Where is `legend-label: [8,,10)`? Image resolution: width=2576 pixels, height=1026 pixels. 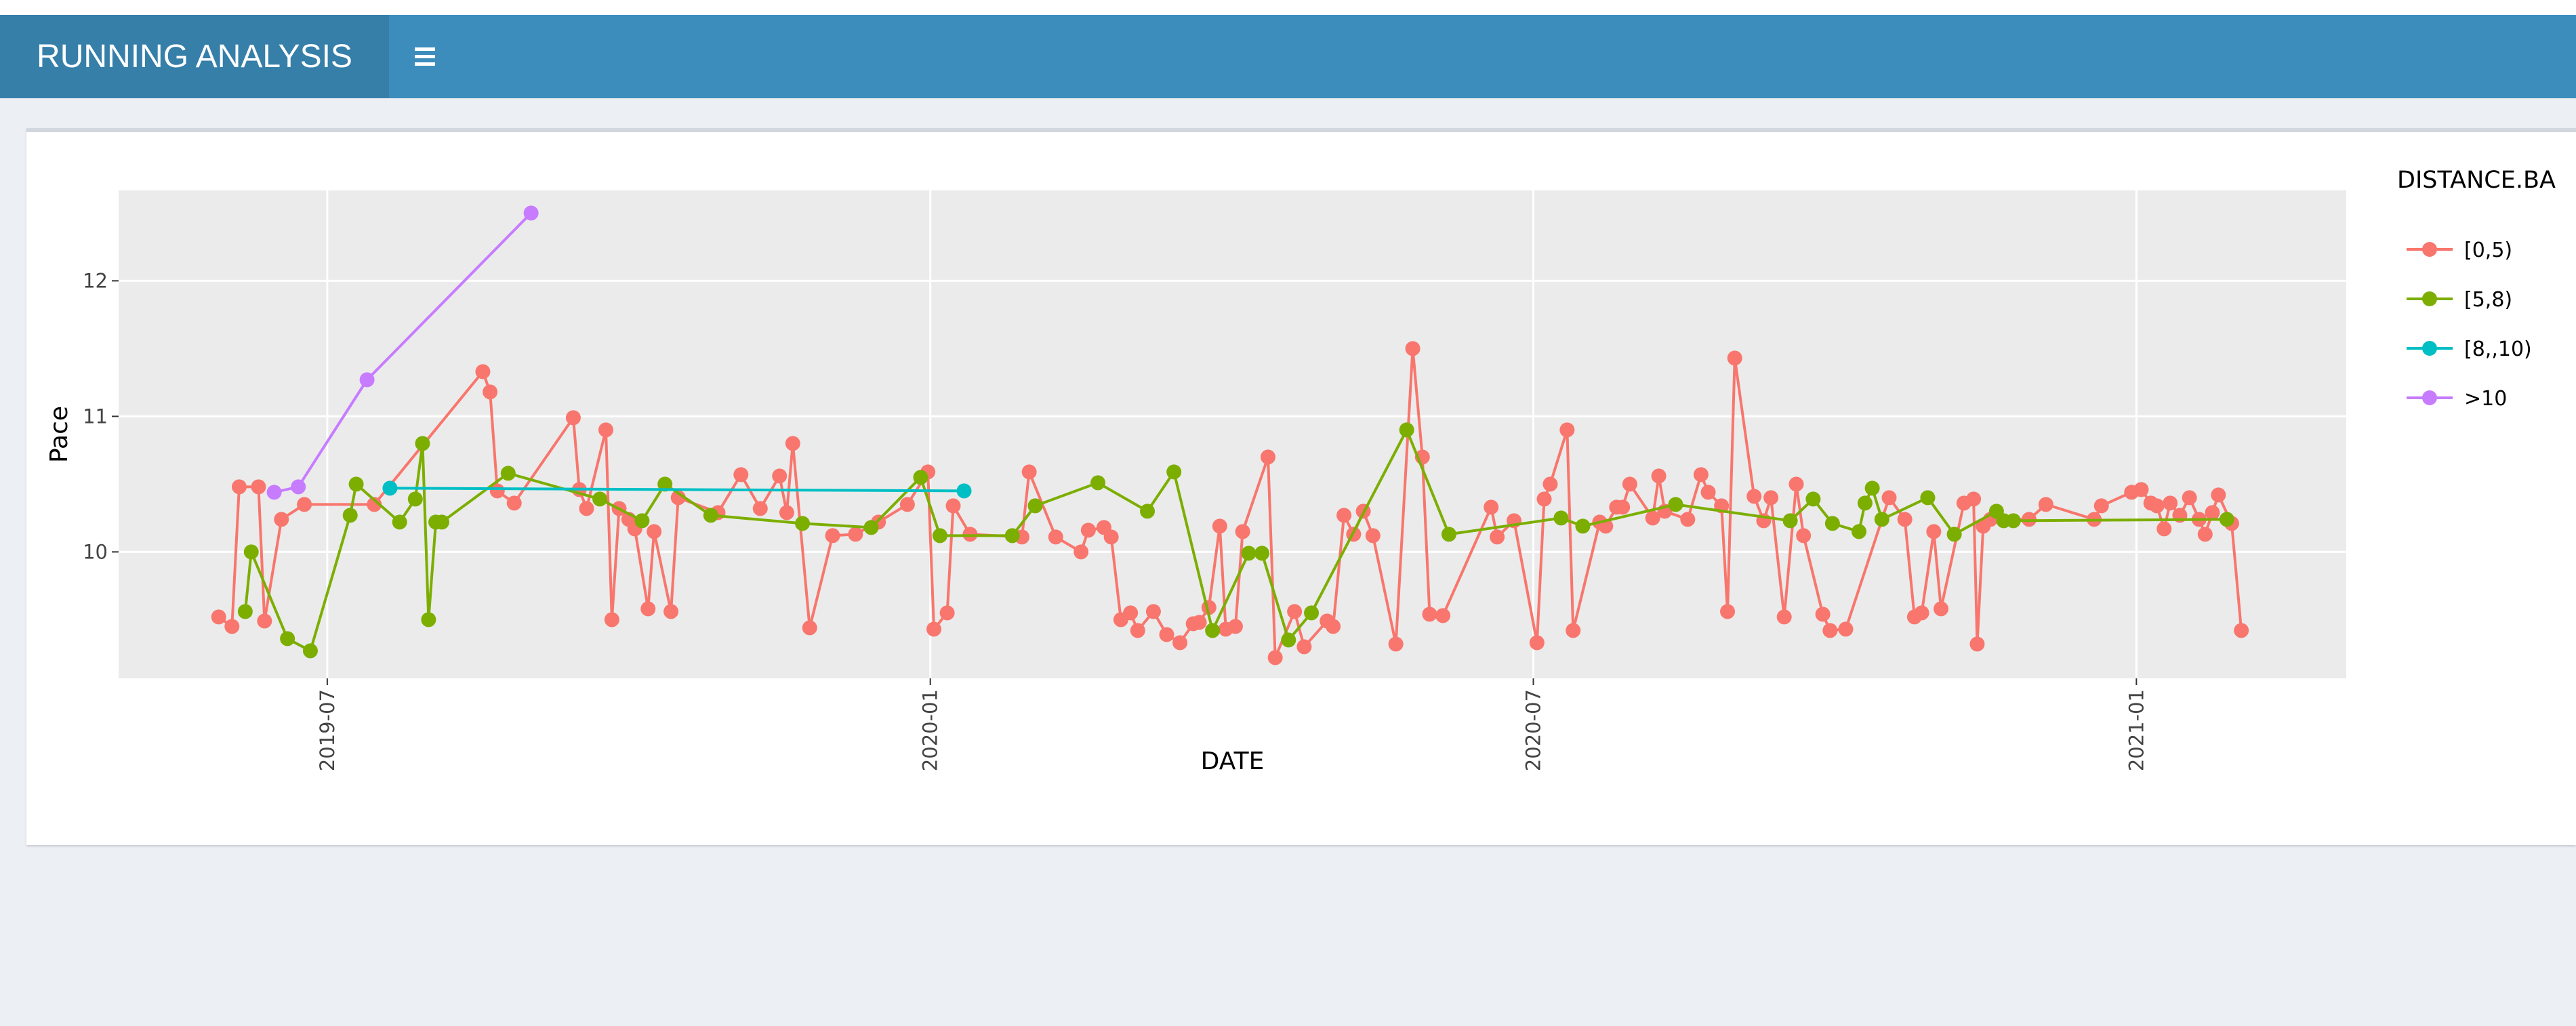 legend-label: [8,,10) is located at coordinates (2498, 349).